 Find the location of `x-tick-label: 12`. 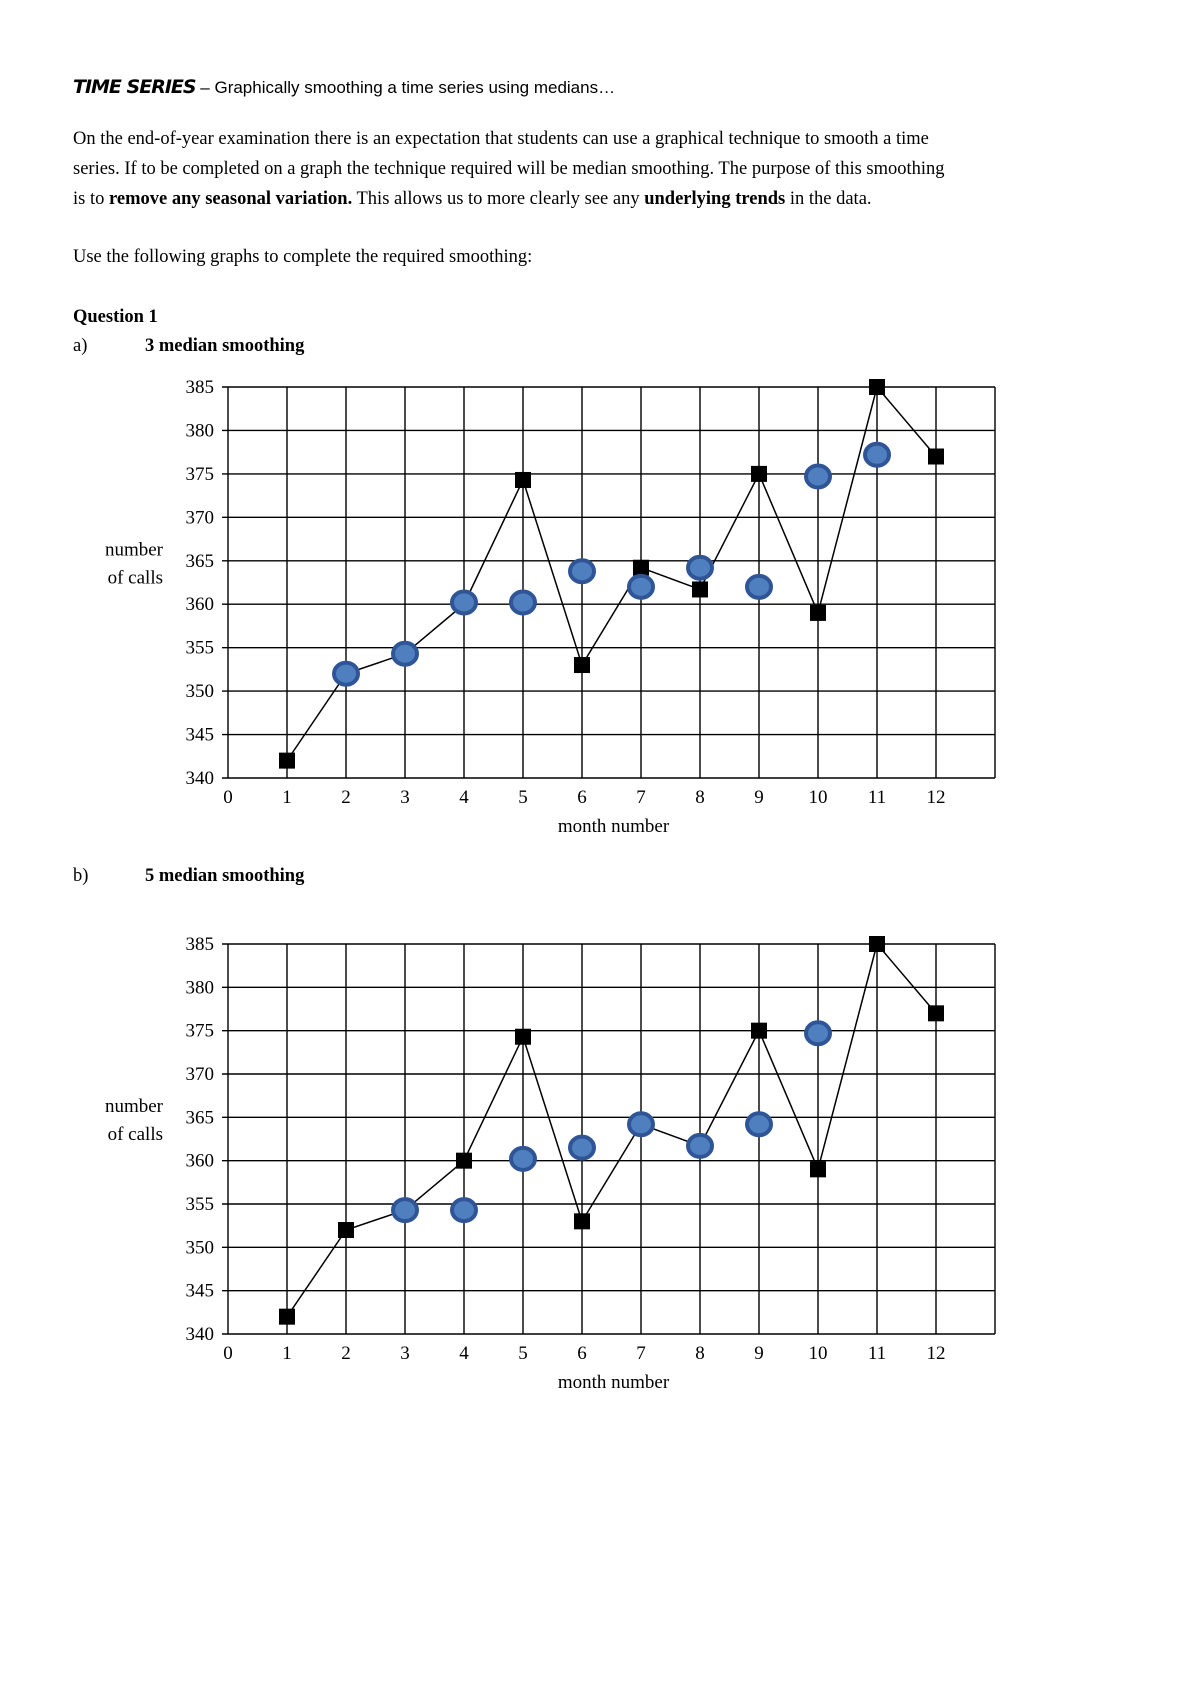

x-tick-label: 12 is located at coordinates (936, 1353).